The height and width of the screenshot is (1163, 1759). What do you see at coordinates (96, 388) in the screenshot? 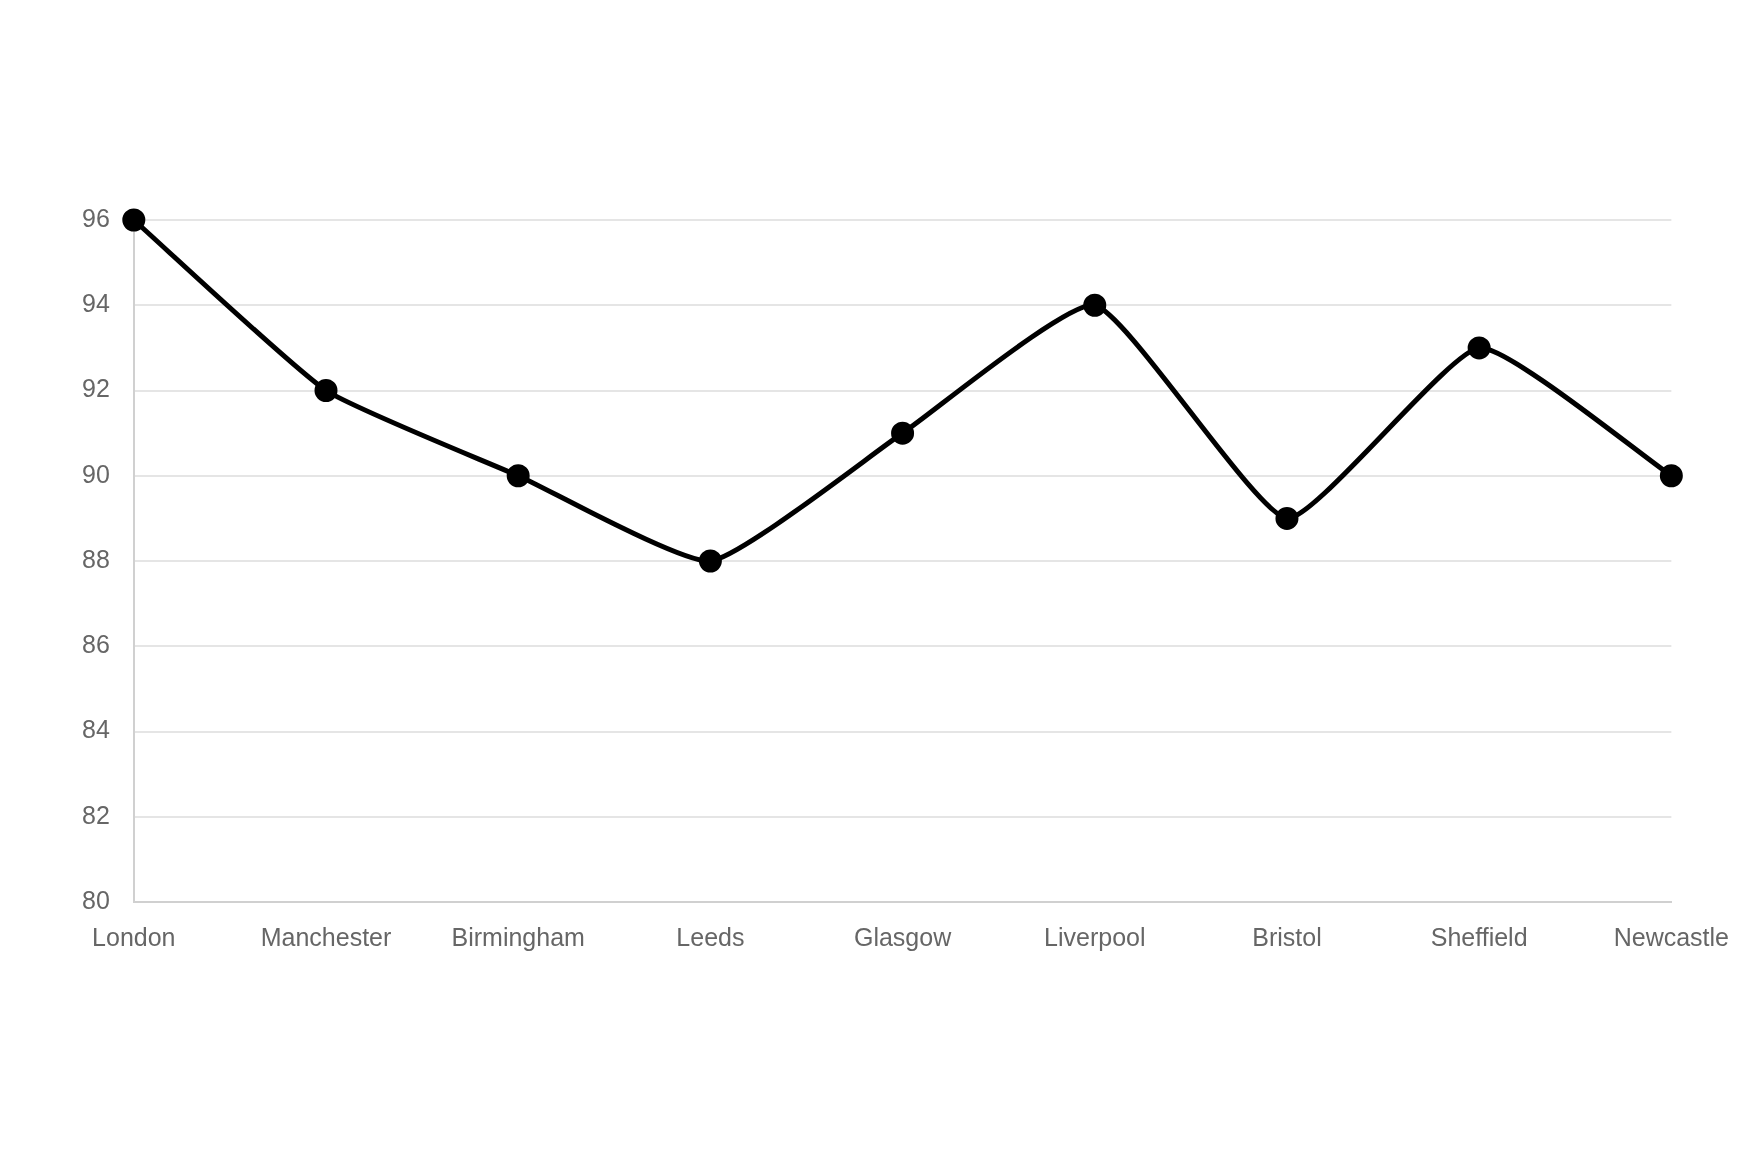
I see `y-tick-label: 92` at bounding box center [96, 388].